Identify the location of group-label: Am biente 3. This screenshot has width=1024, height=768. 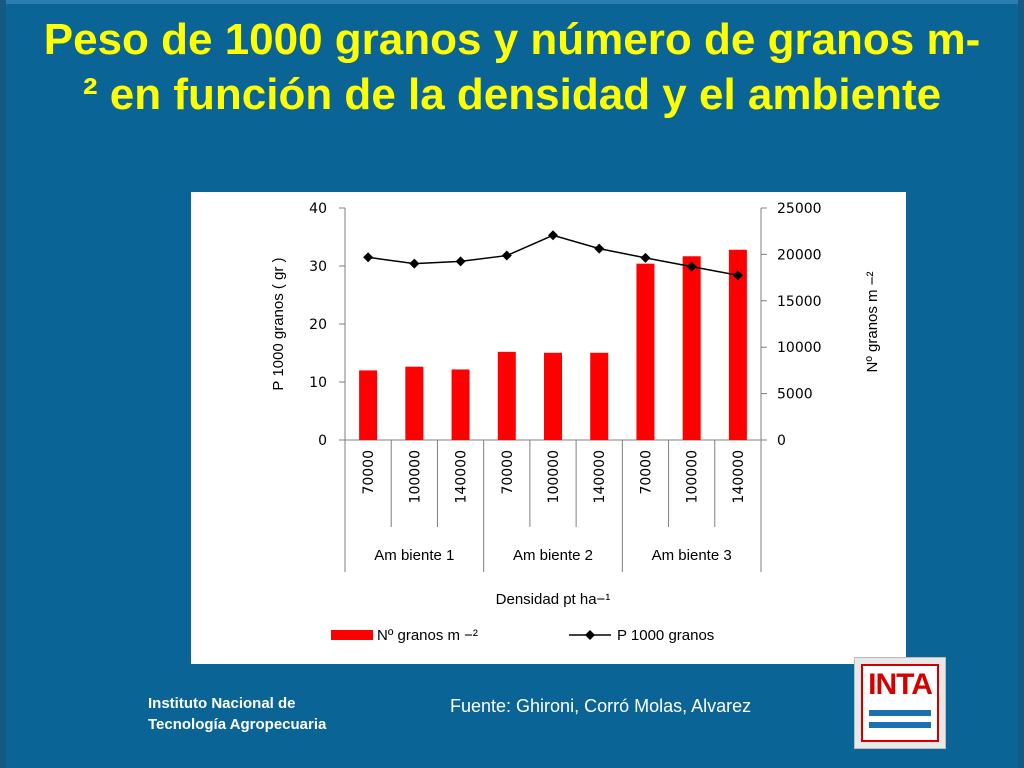
(692, 555).